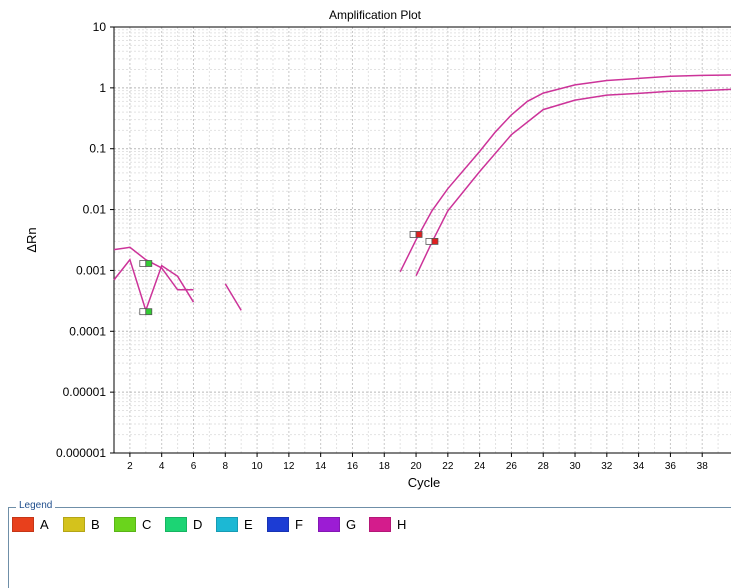 The height and width of the screenshot is (588, 731). What do you see at coordinates (321, 466) in the screenshot?
I see `x-tick-label: 14` at bounding box center [321, 466].